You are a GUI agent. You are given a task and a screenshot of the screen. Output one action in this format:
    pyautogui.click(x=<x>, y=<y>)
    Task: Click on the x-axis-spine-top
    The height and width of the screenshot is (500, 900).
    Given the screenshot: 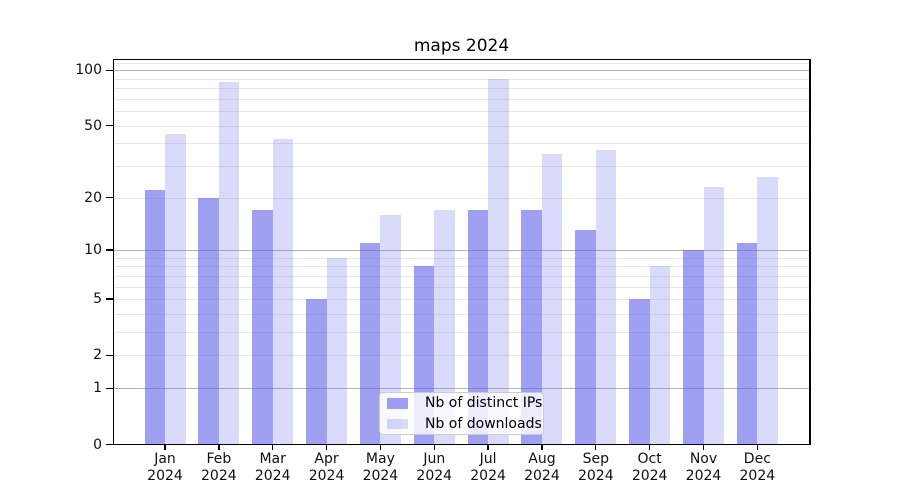 What is the action you would take?
    pyautogui.click(x=461, y=59)
    